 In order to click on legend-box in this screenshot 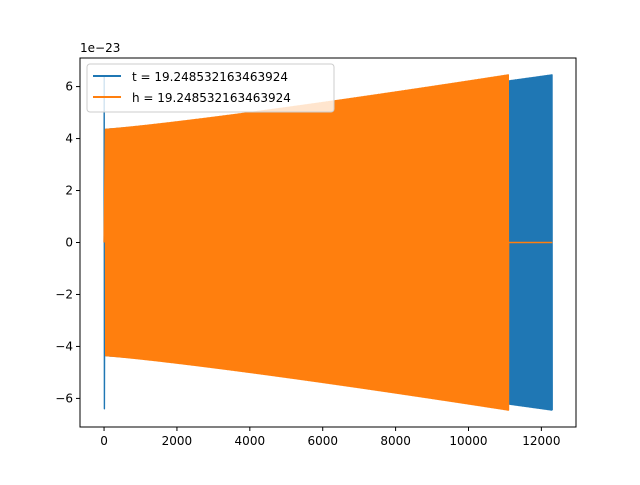, I will do `click(210, 88)`.